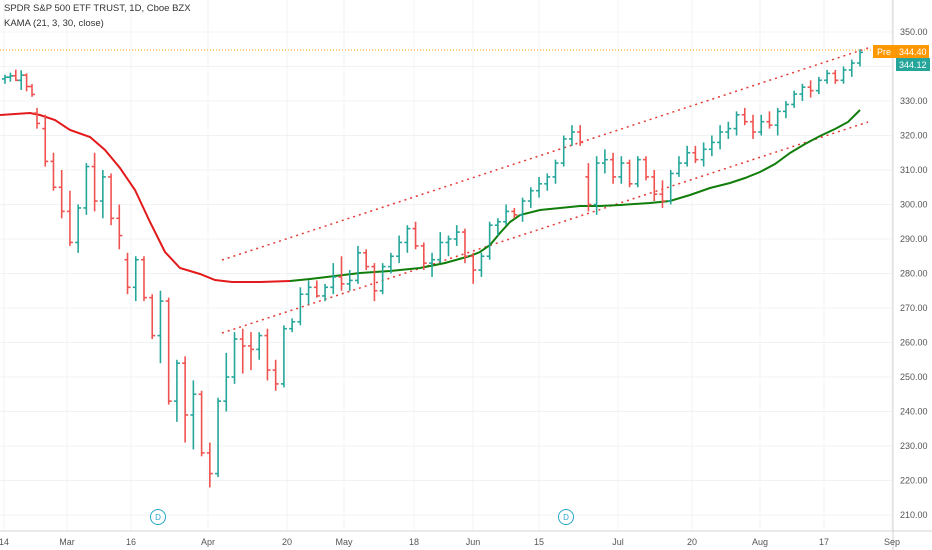 The image size is (932, 550). Describe the element at coordinates (145, 197) in the screenshot. I see `kama-line-down` at that location.